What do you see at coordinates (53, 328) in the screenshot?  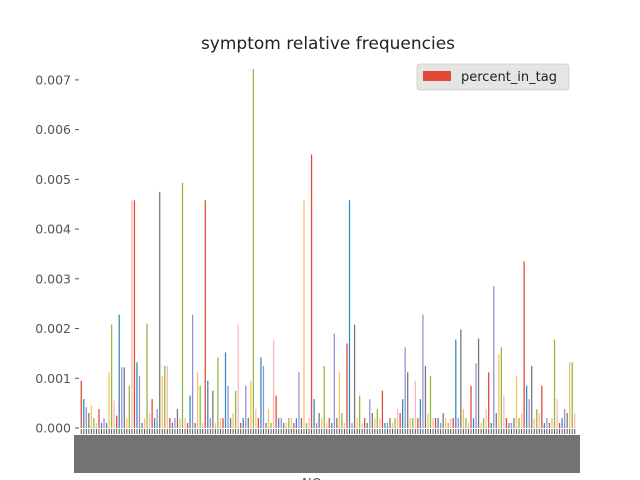 I see `y-tick-label: 0.002` at bounding box center [53, 328].